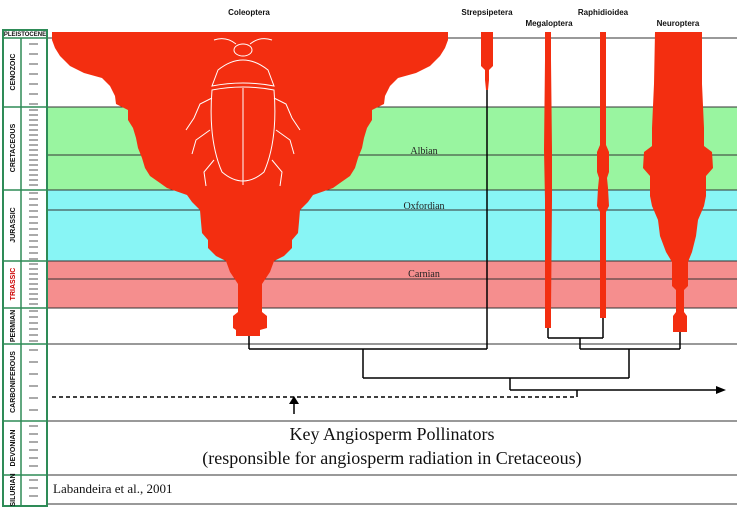 The height and width of the screenshot is (509, 739). Describe the element at coordinates (721, 390) in the screenshot. I see `arrow-head` at that location.